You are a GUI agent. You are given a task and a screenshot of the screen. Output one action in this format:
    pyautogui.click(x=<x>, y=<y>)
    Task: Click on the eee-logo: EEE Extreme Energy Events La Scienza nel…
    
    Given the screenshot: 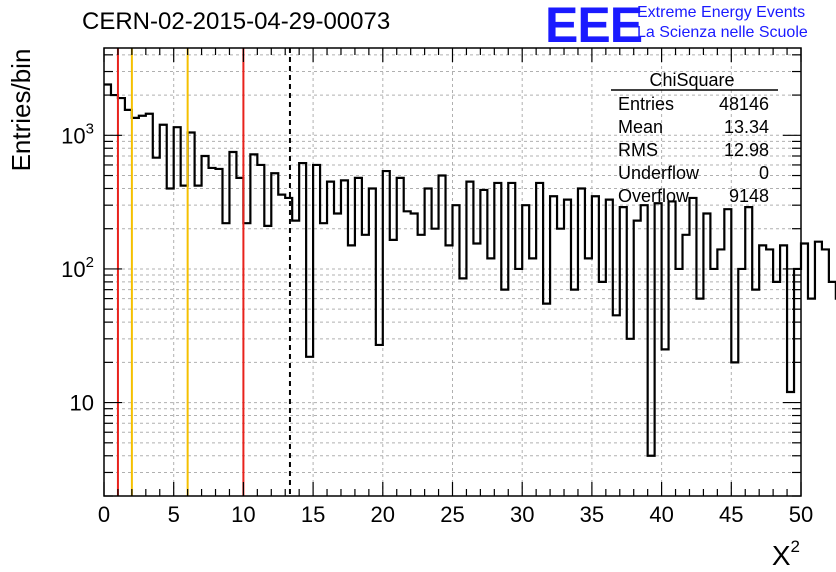 What is the action you would take?
    pyautogui.click(x=690, y=26)
    